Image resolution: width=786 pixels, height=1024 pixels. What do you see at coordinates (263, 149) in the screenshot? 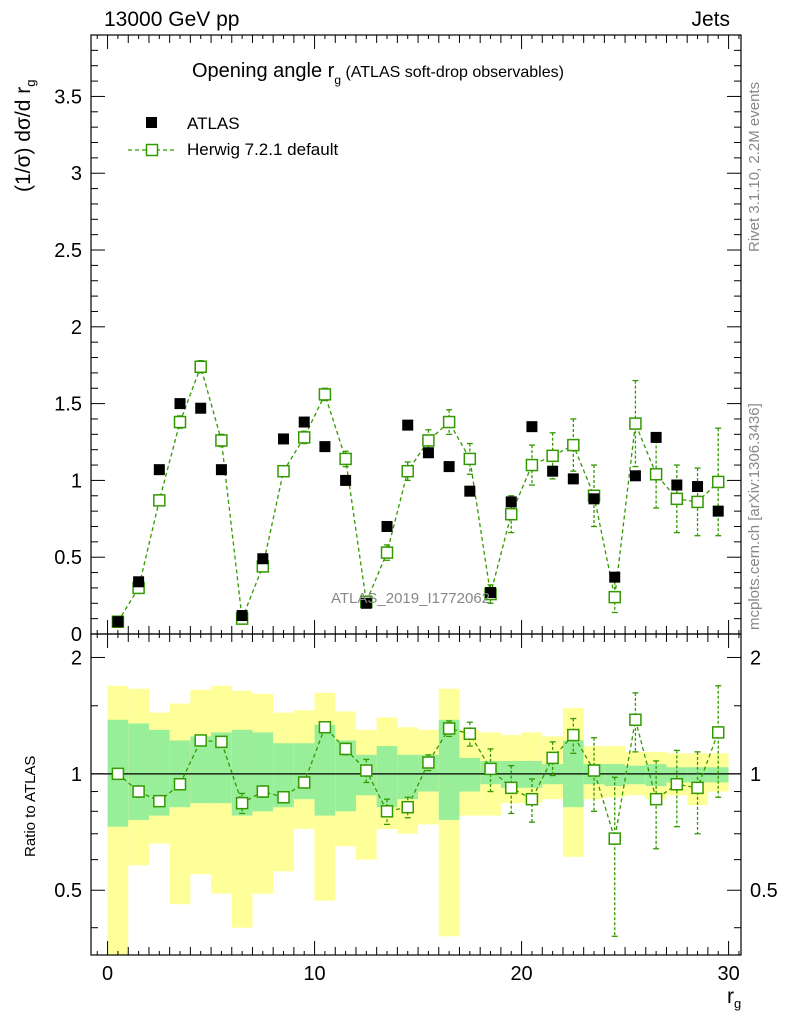
I see `legend-label-herwig: Herwig 7.2.1 default` at bounding box center [263, 149].